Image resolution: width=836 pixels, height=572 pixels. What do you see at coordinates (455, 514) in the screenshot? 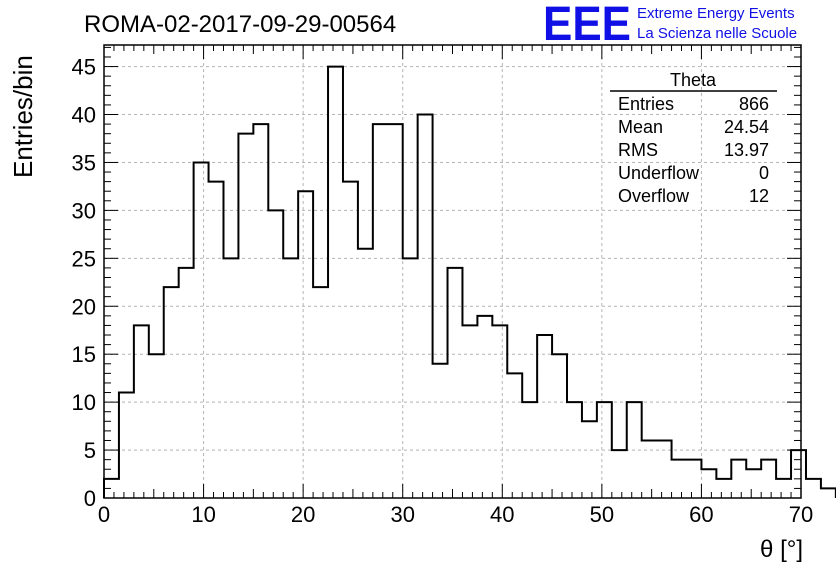
I see `x-tick-labels: 0 10 20 30 40 50 60 70` at bounding box center [455, 514].